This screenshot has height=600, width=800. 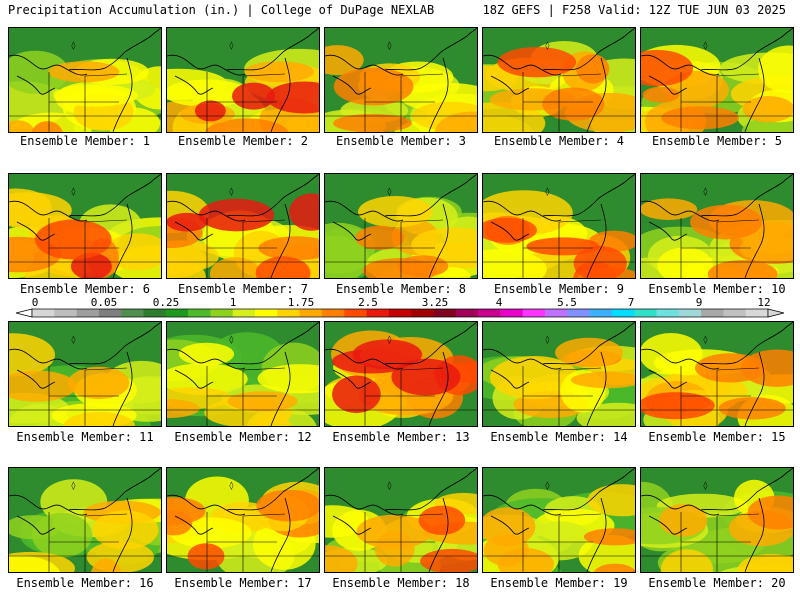 I want to click on colorbar-tick-label: 1.75, so click(x=301, y=302).